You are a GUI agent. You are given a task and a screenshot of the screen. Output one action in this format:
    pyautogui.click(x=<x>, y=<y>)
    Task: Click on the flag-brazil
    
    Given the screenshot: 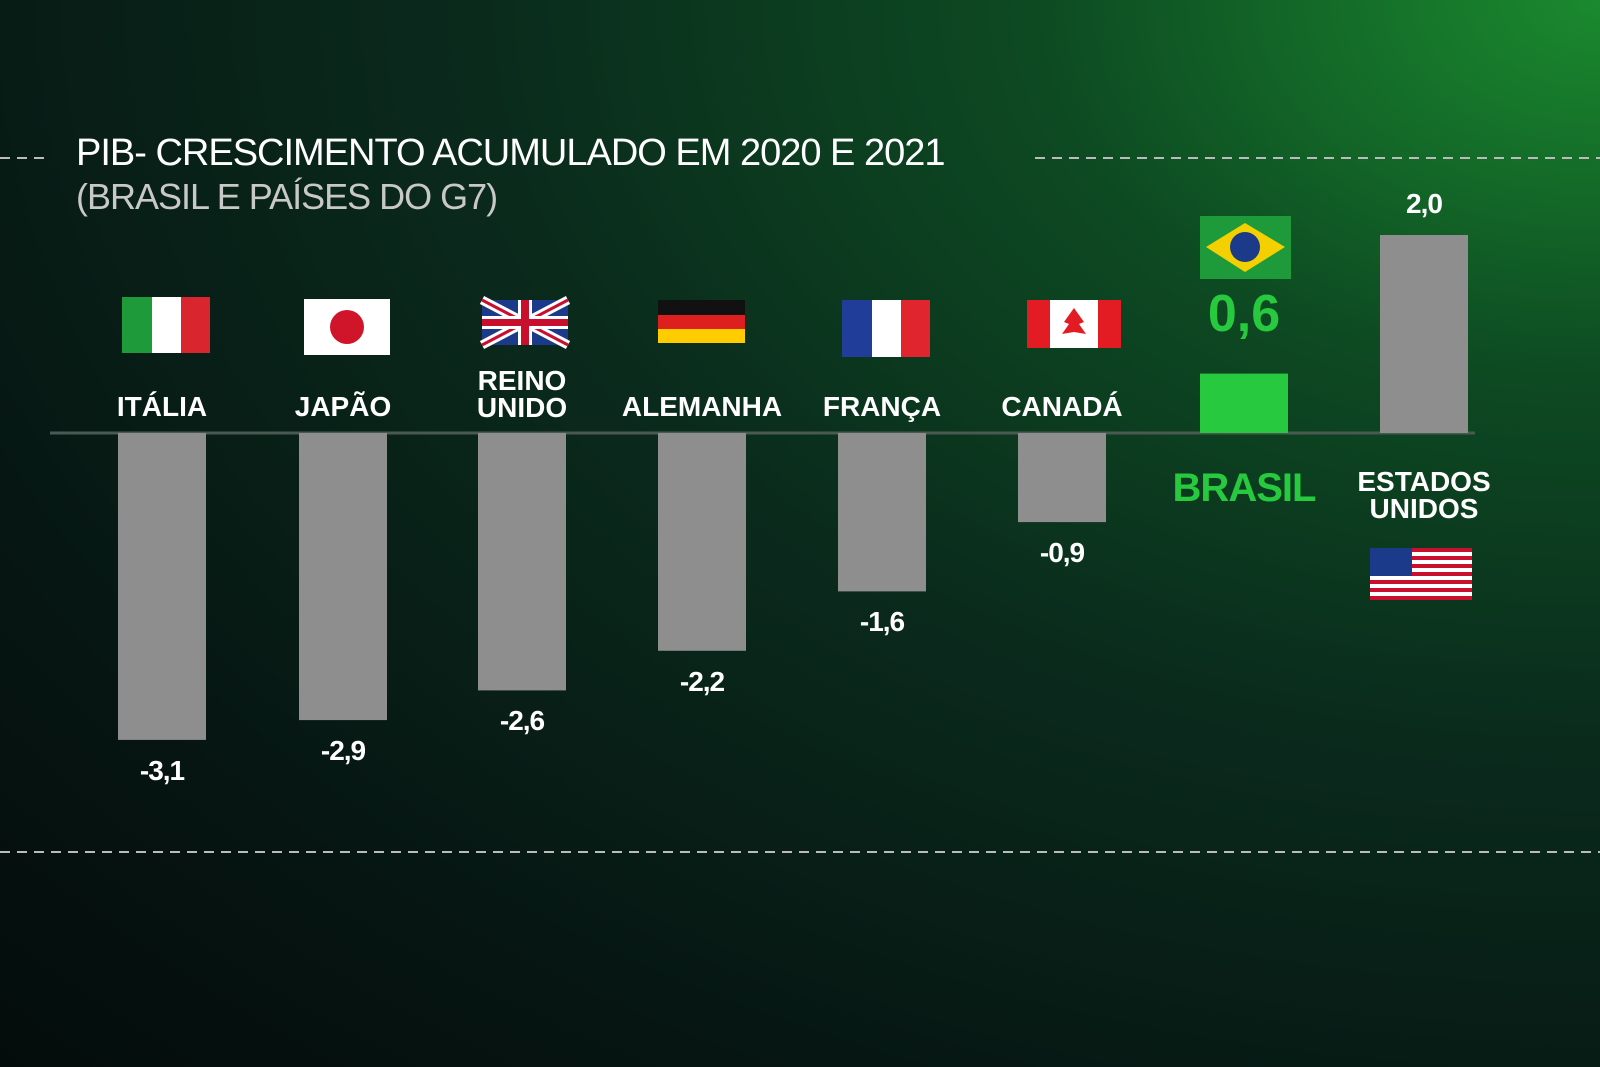 What is the action you would take?
    pyautogui.click(x=1245, y=247)
    